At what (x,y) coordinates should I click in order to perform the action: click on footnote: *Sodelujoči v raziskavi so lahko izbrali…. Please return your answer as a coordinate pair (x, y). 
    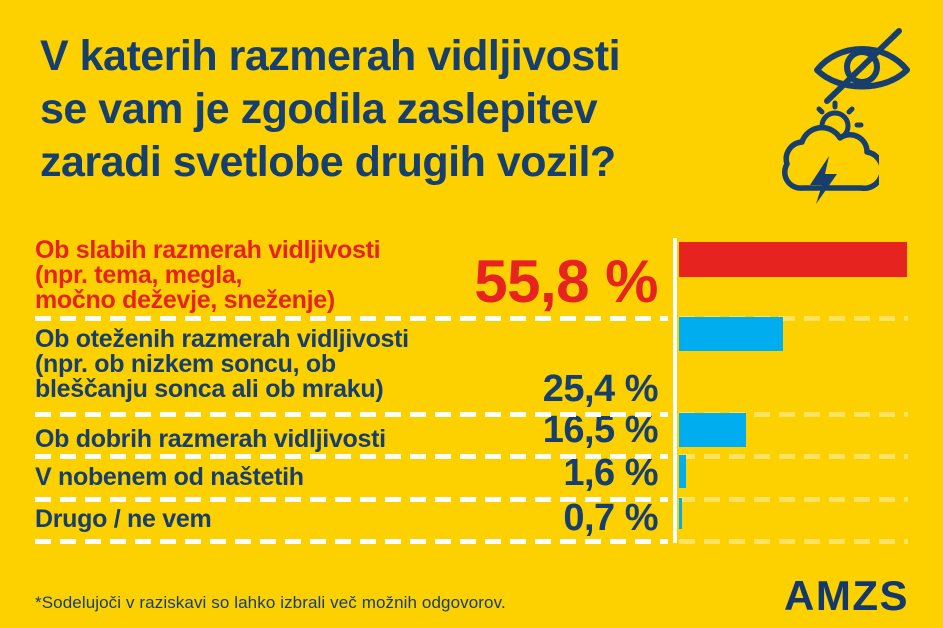
    Looking at the image, I should click on (270, 602).